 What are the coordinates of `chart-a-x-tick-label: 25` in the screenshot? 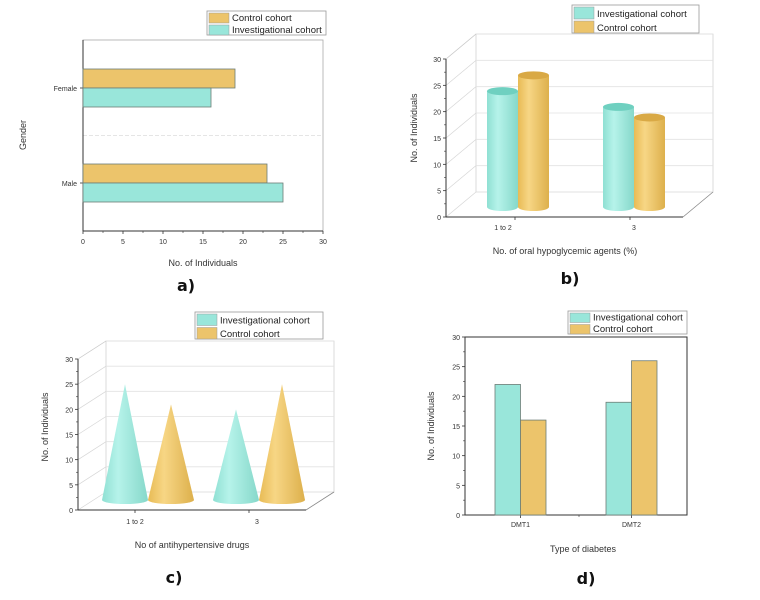 It's located at (283, 242).